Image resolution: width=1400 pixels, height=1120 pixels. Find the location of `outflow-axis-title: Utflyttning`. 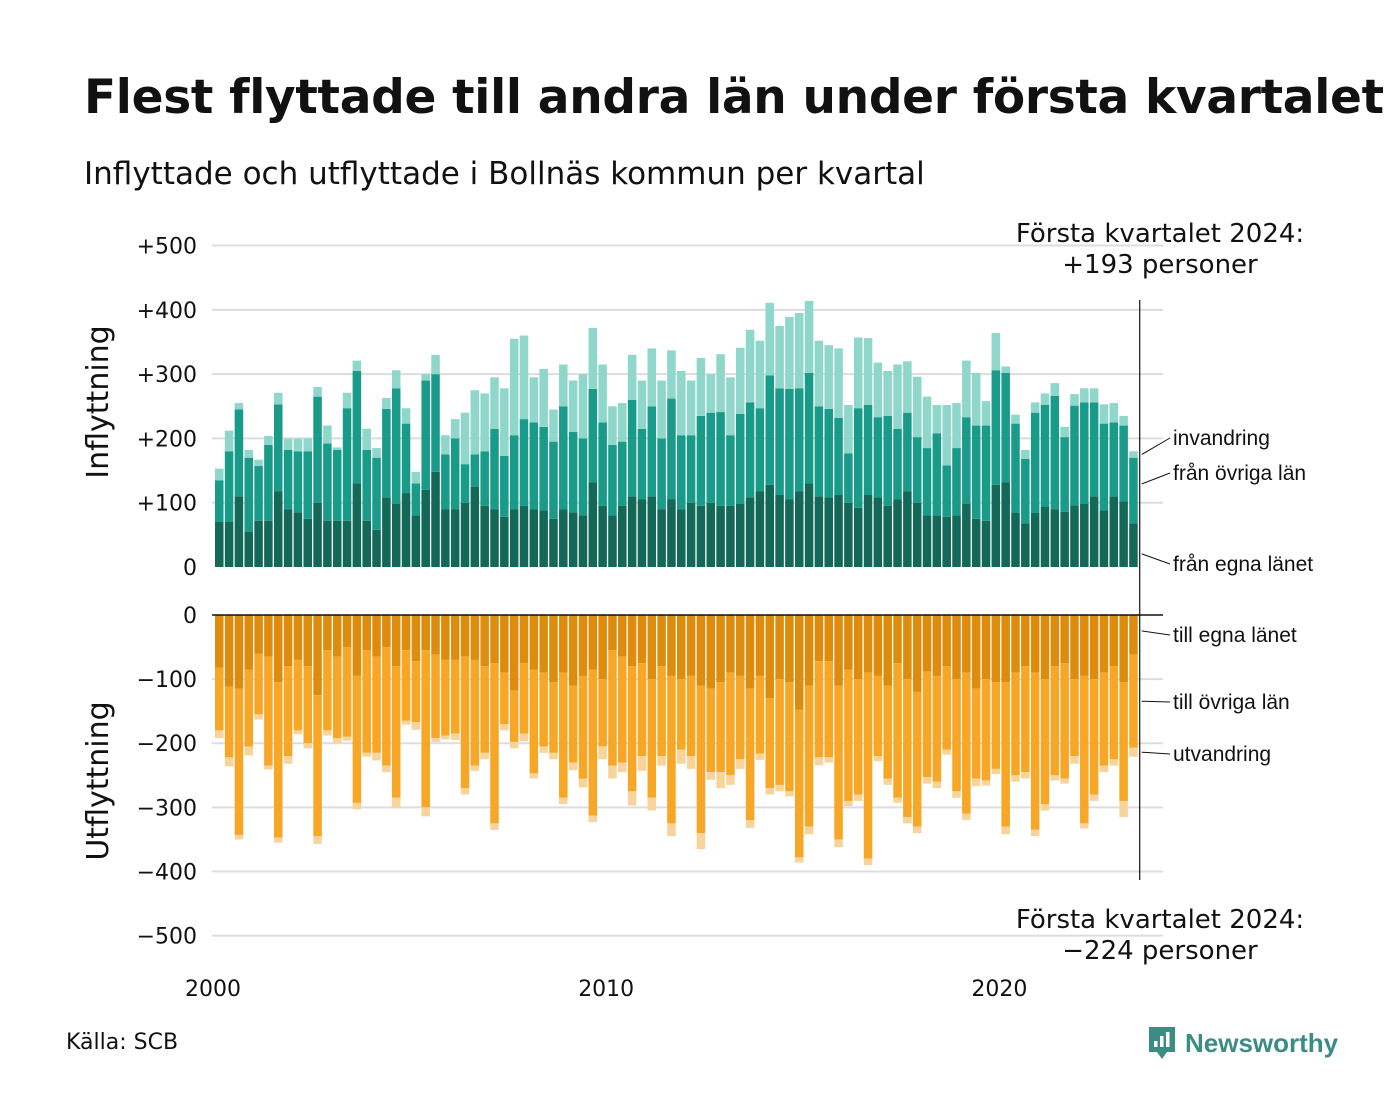

outflow-axis-title: Utflyttning is located at coordinates (98, 780).